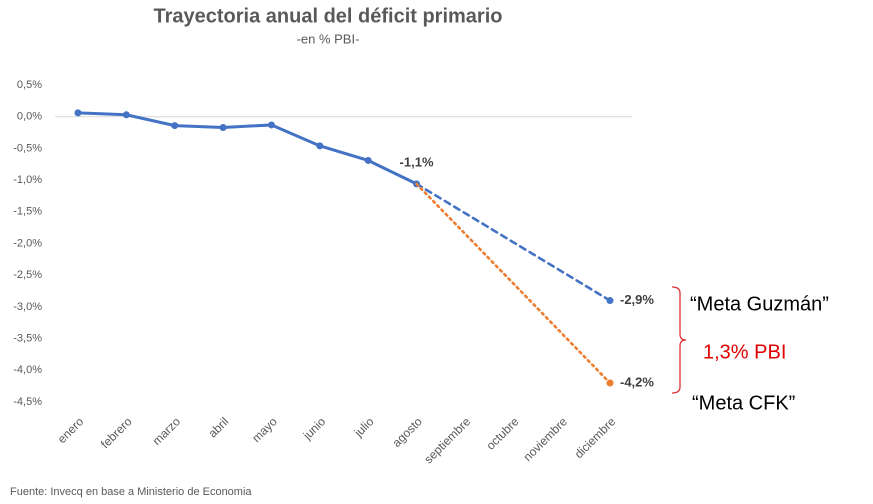 The image size is (873, 504). Describe the element at coordinates (27, 370) in the screenshot. I see `y-tick-label: -4,0%` at that location.